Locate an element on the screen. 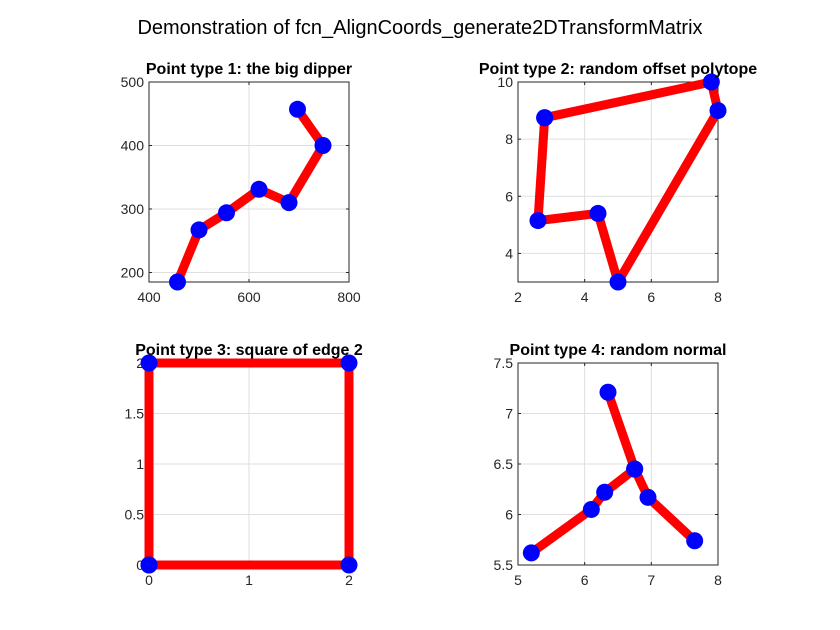 This screenshot has height=630, width=840. subplot-4-title: Point type 4: random normal is located at coordinates (618, 350).